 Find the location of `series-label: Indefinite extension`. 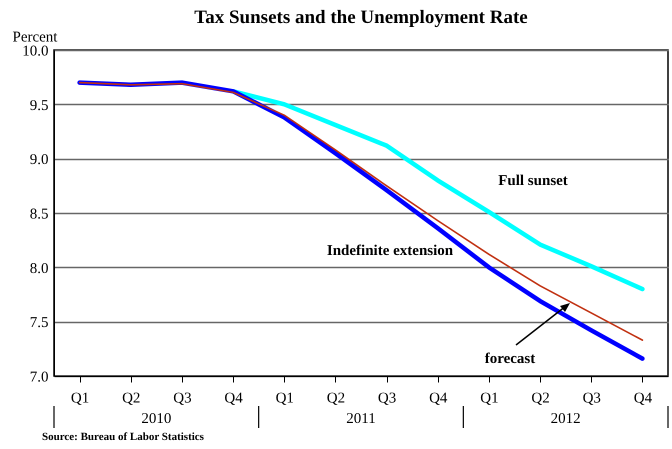

series-label: Indefinite extension is located at coordinates (390, 251).